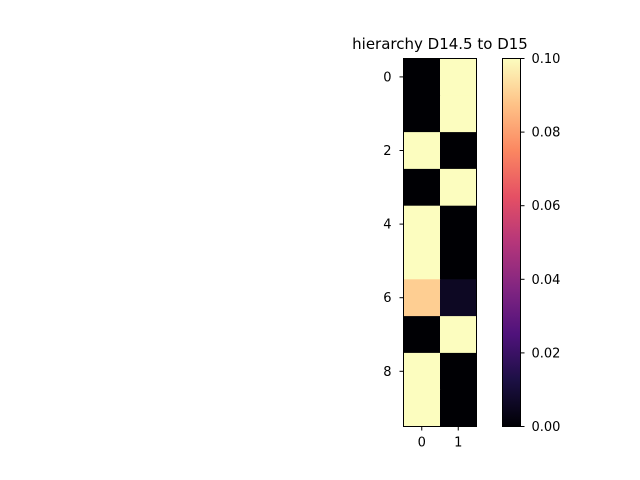 The height and width of the screenshot is (480, 640). Describe the element at coordinates (546, 280) in the screenshot. I see `colorbar-tick-label: 0.04` at that location.